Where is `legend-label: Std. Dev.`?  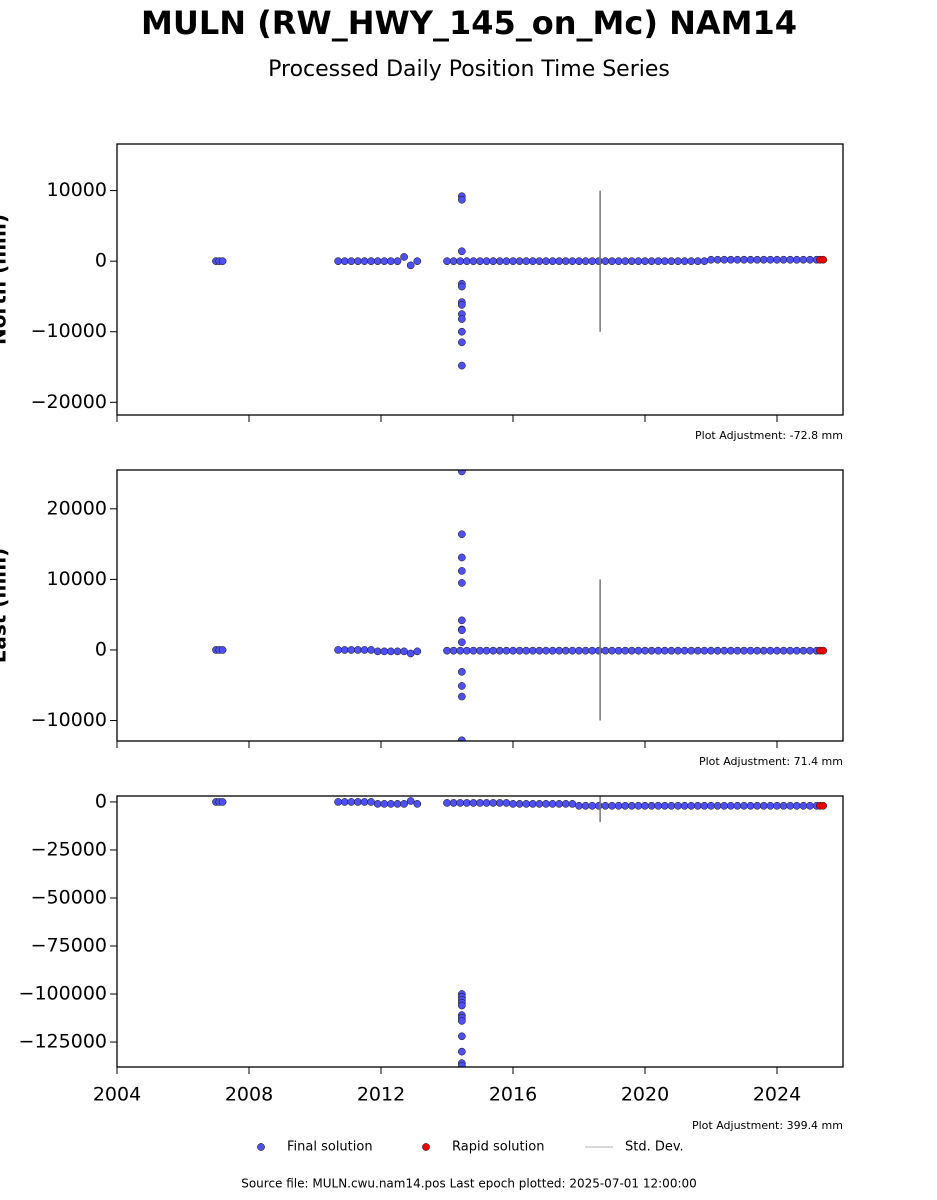 legend-label: Std. Dev. is located at coordinates (654, 1147).